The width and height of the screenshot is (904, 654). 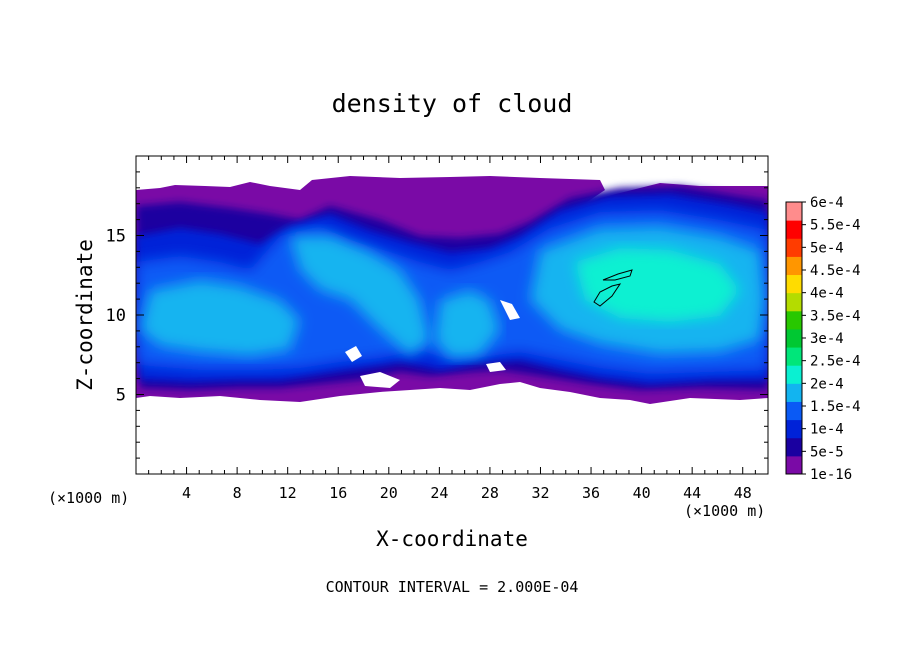 I want to click on colorbar-label: 6e-4, so click(x=827, y=203).